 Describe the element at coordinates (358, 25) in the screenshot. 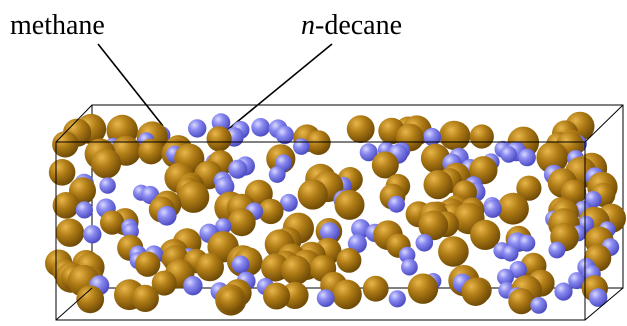

I see `decane-label-suffix: -decane` at that location.